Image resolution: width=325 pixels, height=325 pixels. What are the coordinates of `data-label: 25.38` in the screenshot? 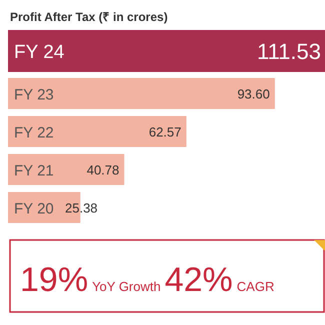 It's located at (81, 208).